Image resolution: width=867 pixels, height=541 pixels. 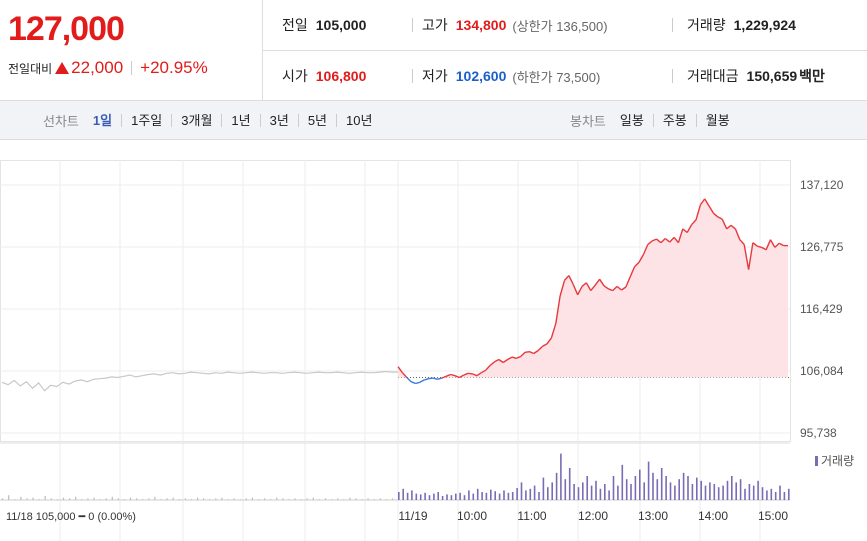 I want to click on line-period-tab-0: 1일, so click(x=102, y=120).